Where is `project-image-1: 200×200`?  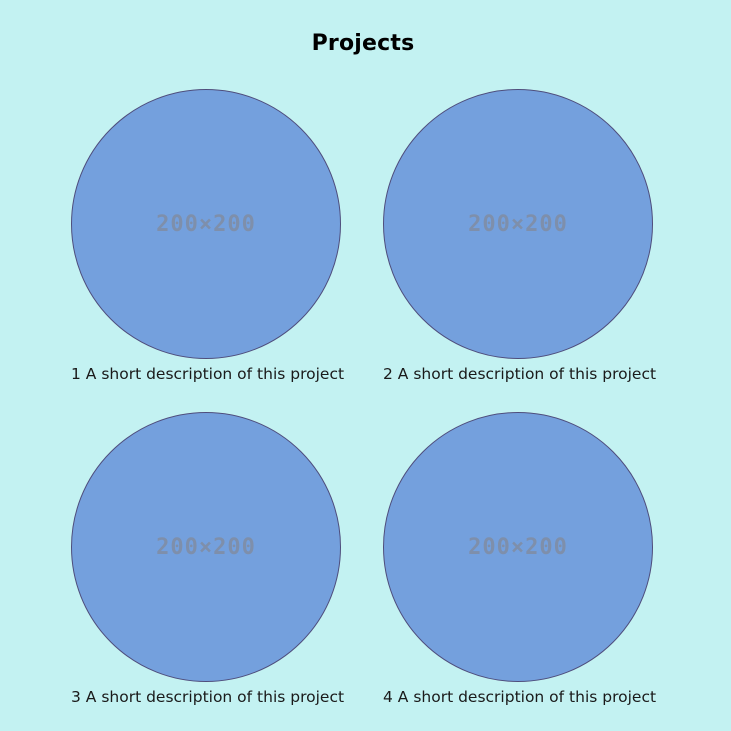
project-image-1: 200×200 is located at coordinates (206, 224).